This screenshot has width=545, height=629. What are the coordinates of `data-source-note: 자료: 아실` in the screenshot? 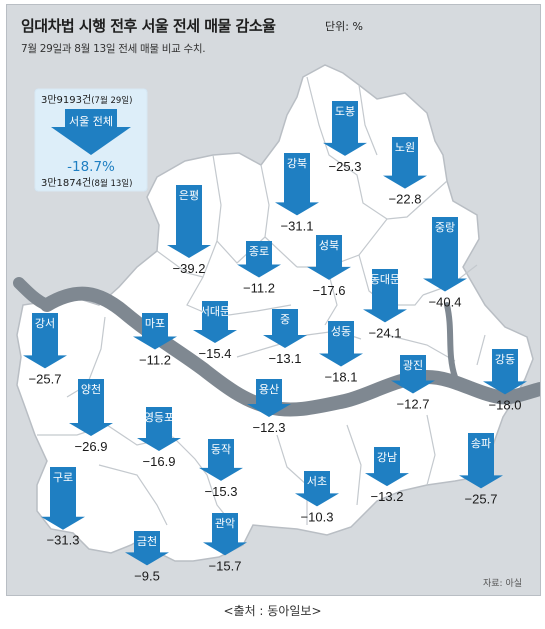 It's located at (503, 584).